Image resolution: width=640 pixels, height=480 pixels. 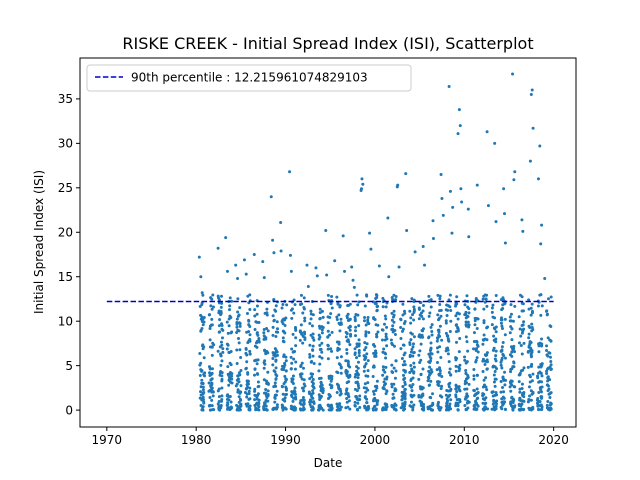 I want to click on y-tick-label: 15, so click(x=65, y=277).